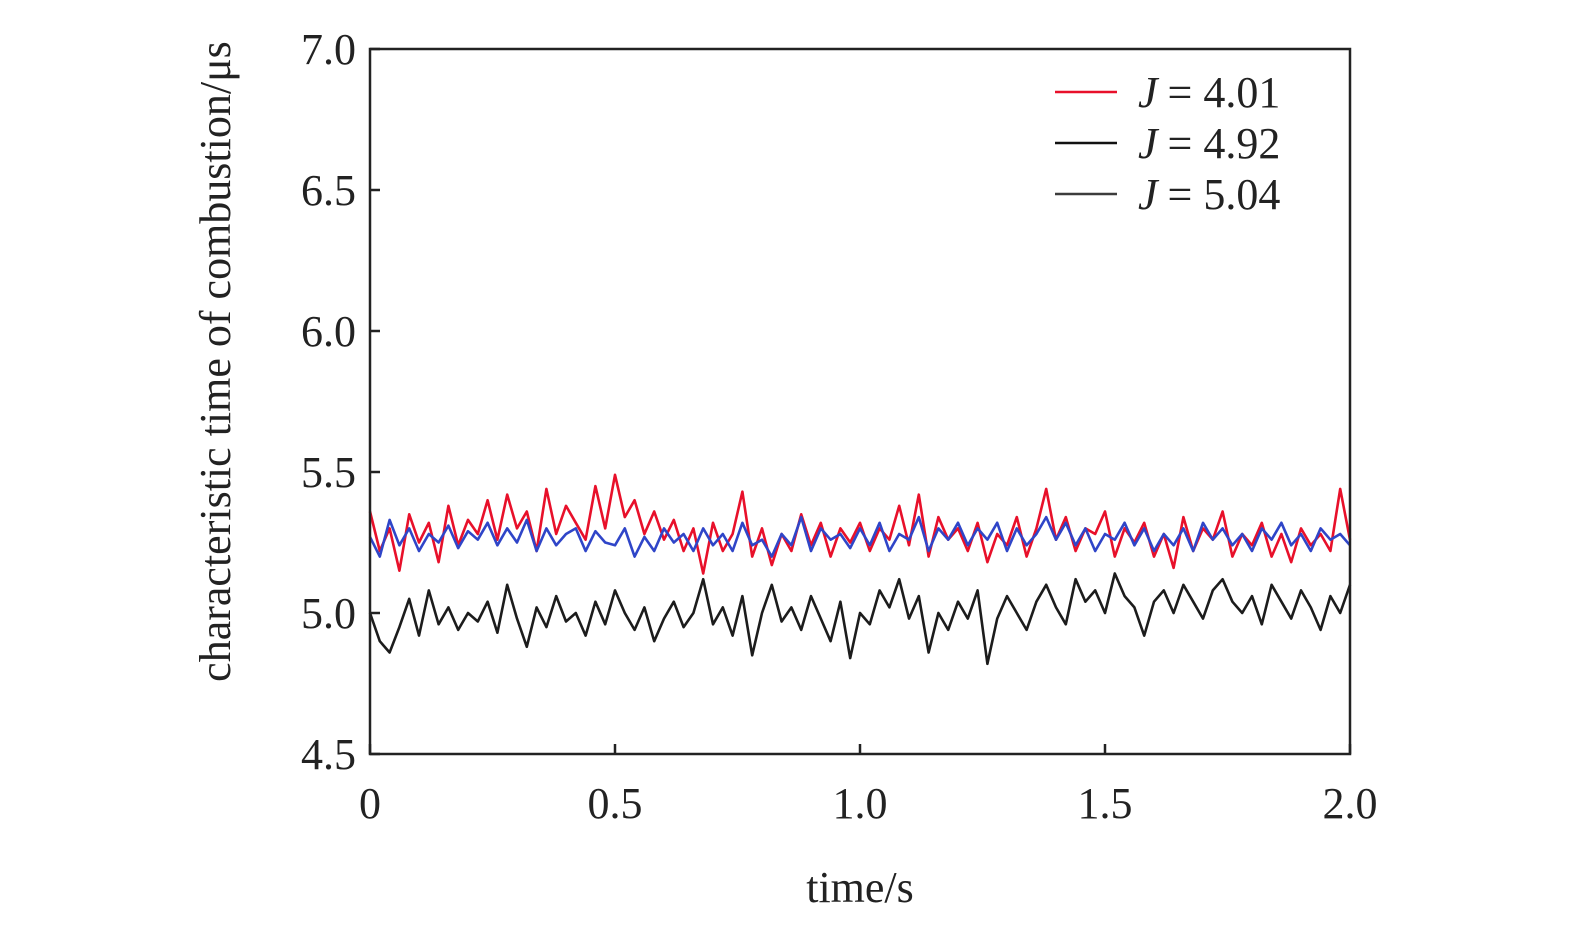  What do you see at coordinates (328, 331) in the screenshot?
I see `y-tick-label: 6.0` at bounding box center [328, 331].